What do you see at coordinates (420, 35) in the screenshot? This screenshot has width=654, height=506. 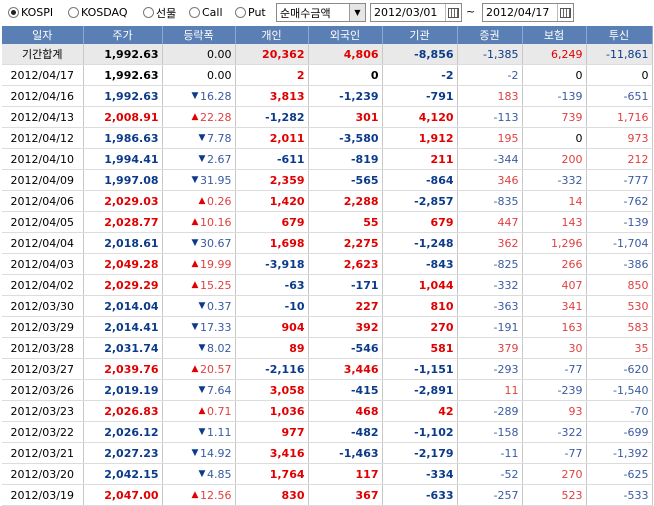 I see `col-header-institution: 기관` at bounding box center [420, 35].